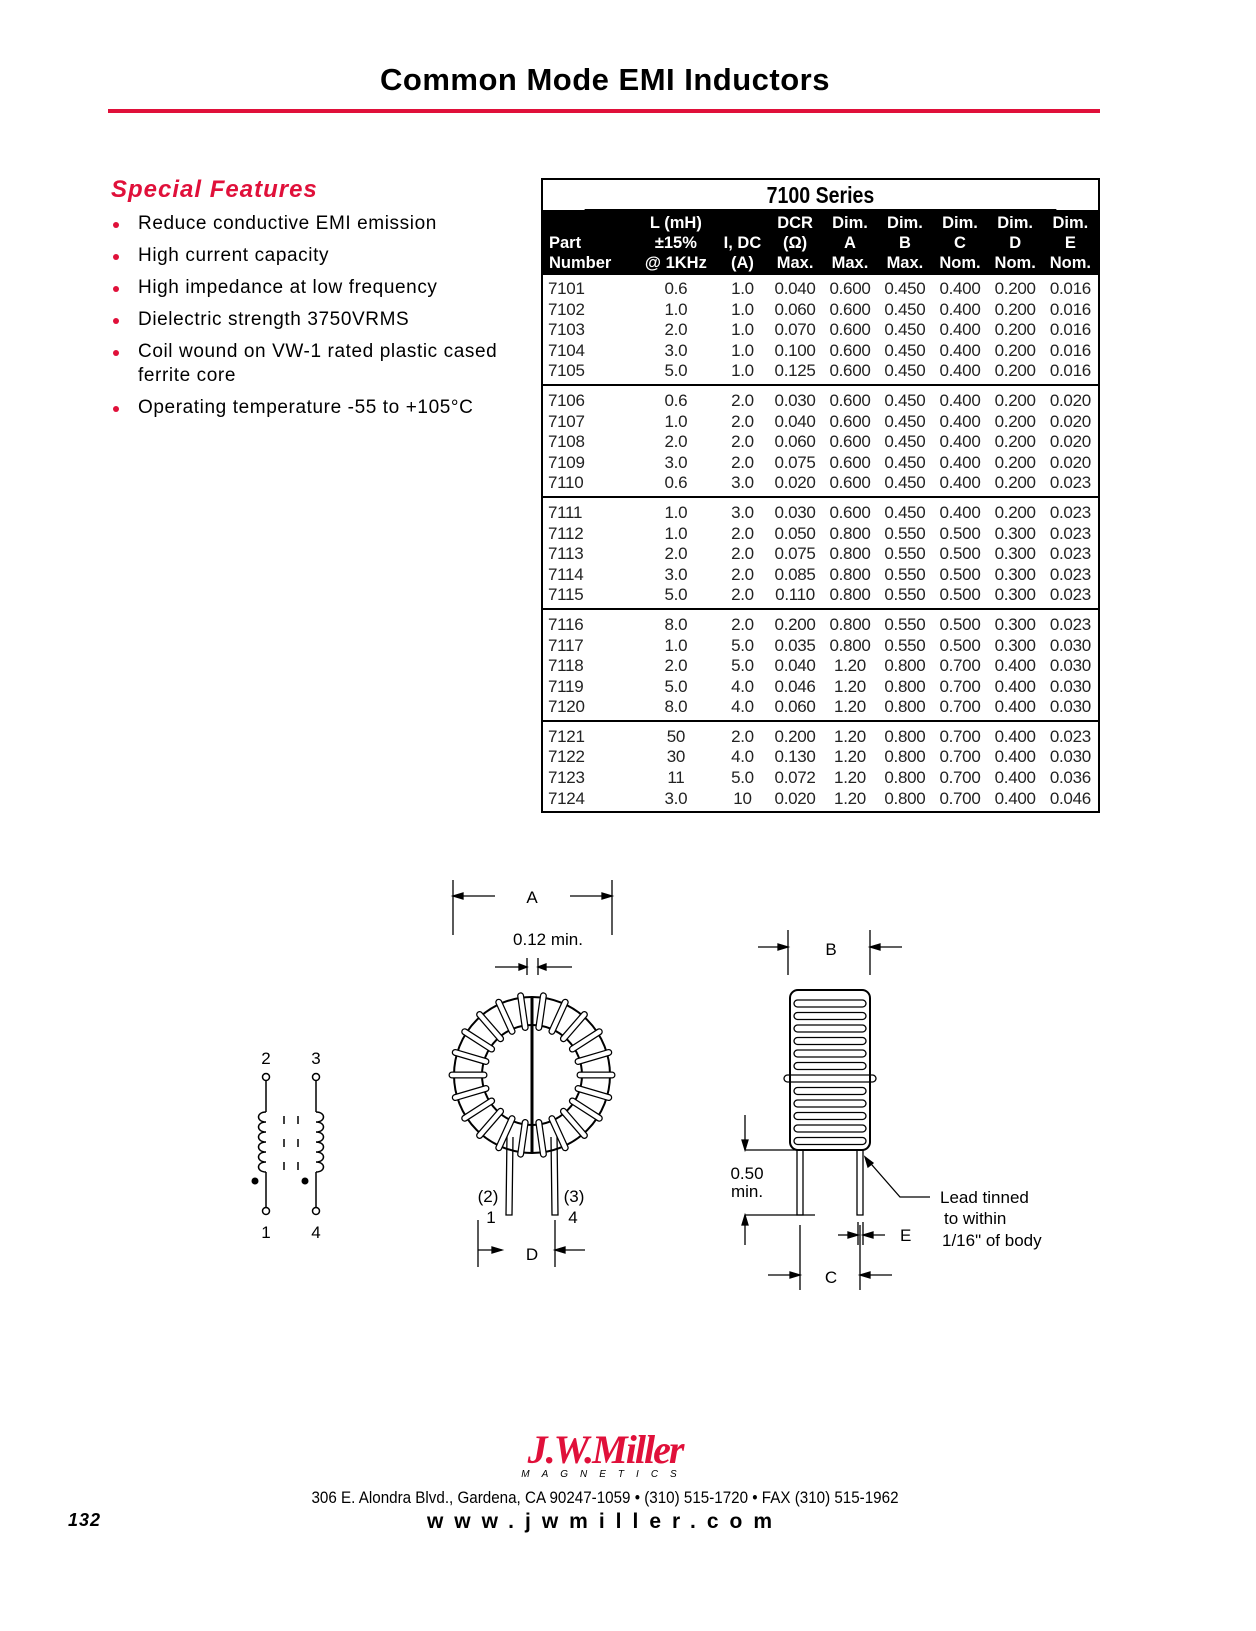 This screenshot has width=1256, height=1631. Describe the element at coordinates (234, 255) in the screenshot. I see `feature-text: High current capacity` at that location.